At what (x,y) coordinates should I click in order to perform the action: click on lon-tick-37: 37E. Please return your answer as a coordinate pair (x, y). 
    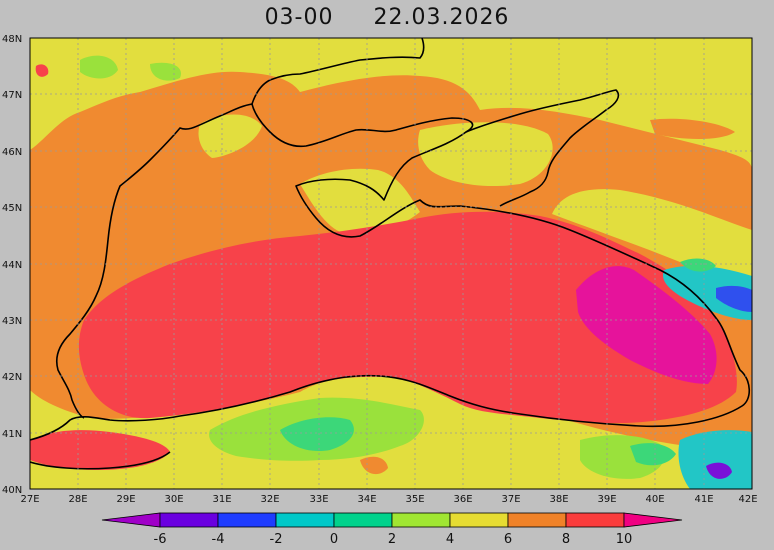
    Looking at the image, I should click on (510, 499).